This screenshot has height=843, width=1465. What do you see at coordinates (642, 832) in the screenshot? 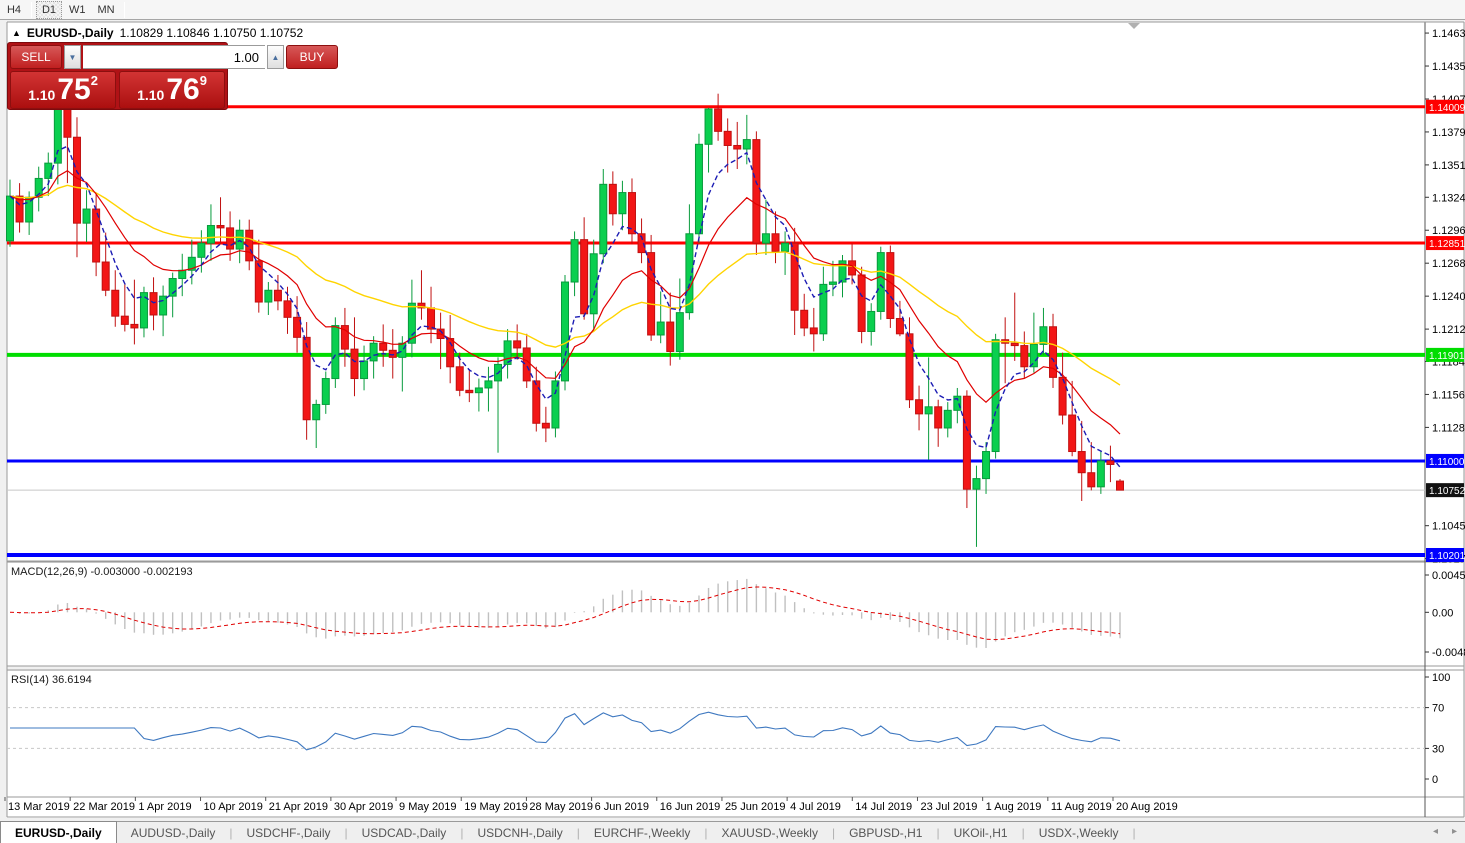
I see `tab-eurchf-weekly: EURCHF-,Weekly` at bounding box center [642, 832].